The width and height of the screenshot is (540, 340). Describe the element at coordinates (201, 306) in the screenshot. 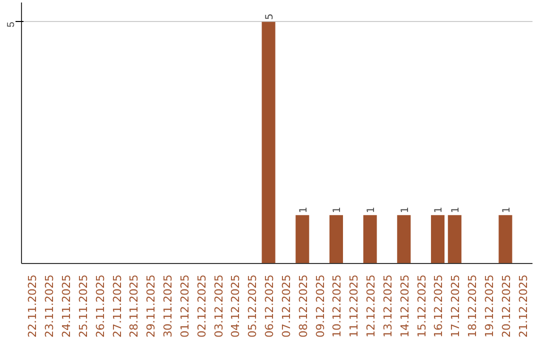

I see `x-tick-label: 02.12.2025` at that location.